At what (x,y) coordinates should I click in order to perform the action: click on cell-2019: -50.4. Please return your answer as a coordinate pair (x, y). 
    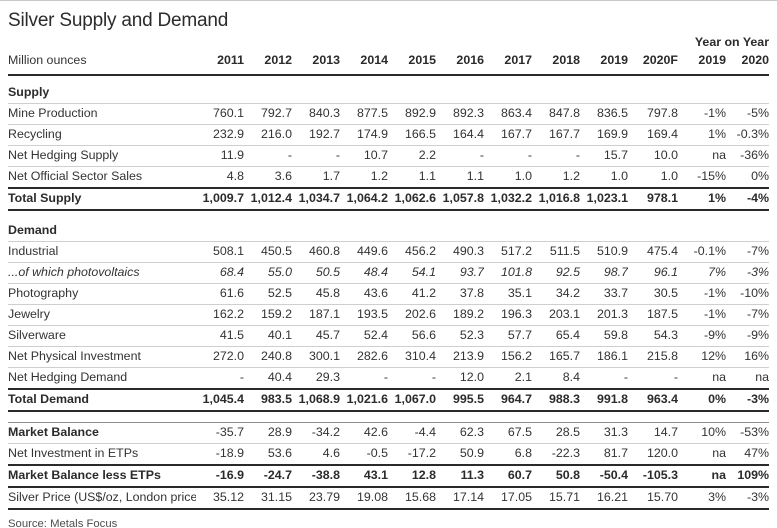
    Looking at the image, I should click on (604, 476).